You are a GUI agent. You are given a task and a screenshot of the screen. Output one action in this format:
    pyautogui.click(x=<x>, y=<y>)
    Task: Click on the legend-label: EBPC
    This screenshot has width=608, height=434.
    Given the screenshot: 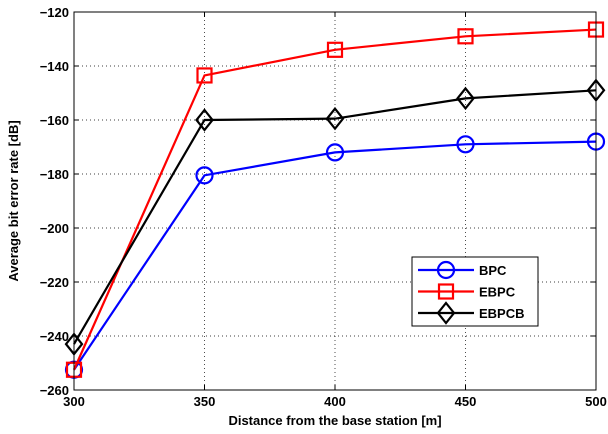 What is the action you would take?
    pyautogui.click(x=497, y=292)
    